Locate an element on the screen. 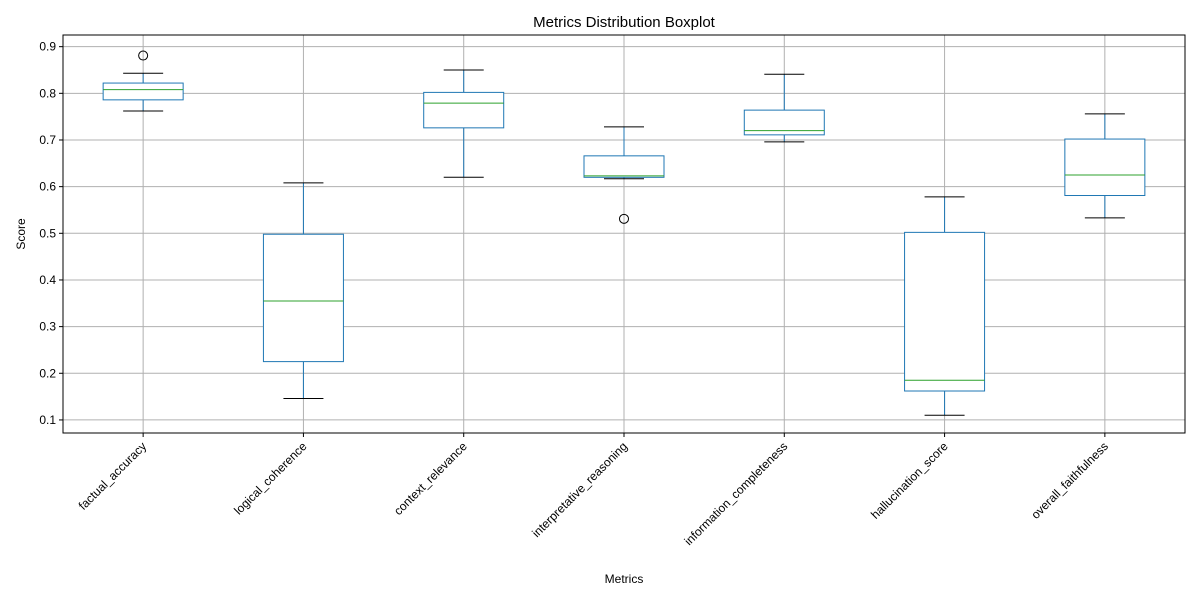 The height and width of the screenshot is (600, 1200). x-tick-label: overall_faithfulness is located at coordinates (1069, 480).